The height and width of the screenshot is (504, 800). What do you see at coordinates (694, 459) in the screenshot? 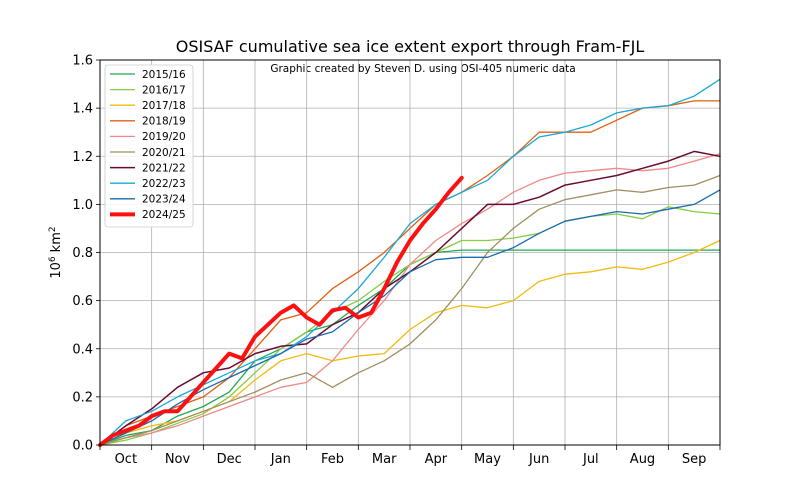
I see `x-month-label: Sep` at bounding box center [694, 459].